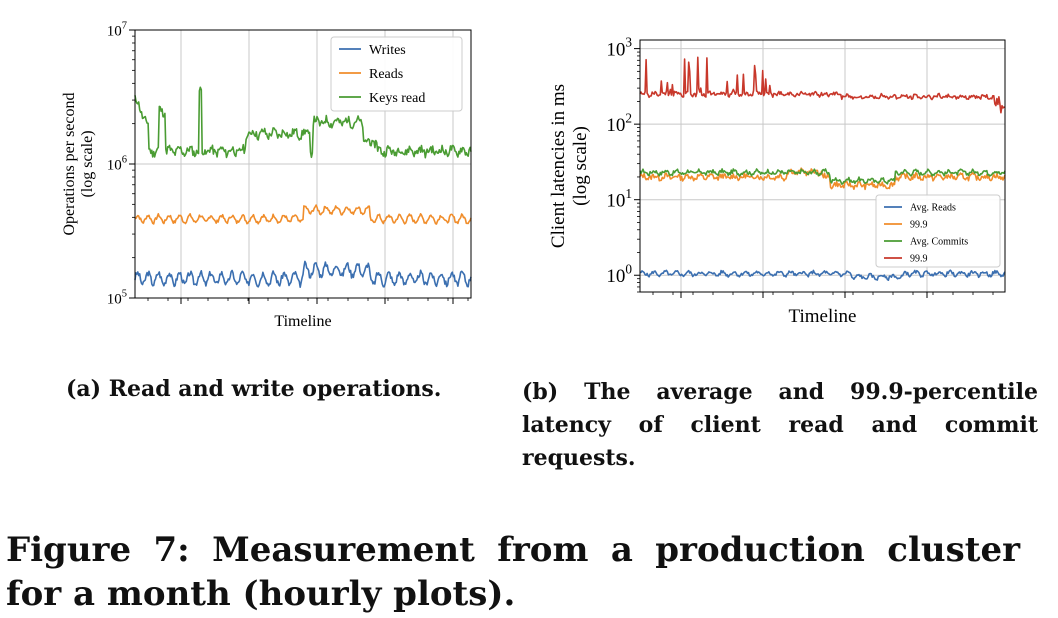 This screenshot has width=1058, height=618. Describe the element at coordinates (117, 298) in the screenshot. I see `y-tick-label: 10⁵` at that location.